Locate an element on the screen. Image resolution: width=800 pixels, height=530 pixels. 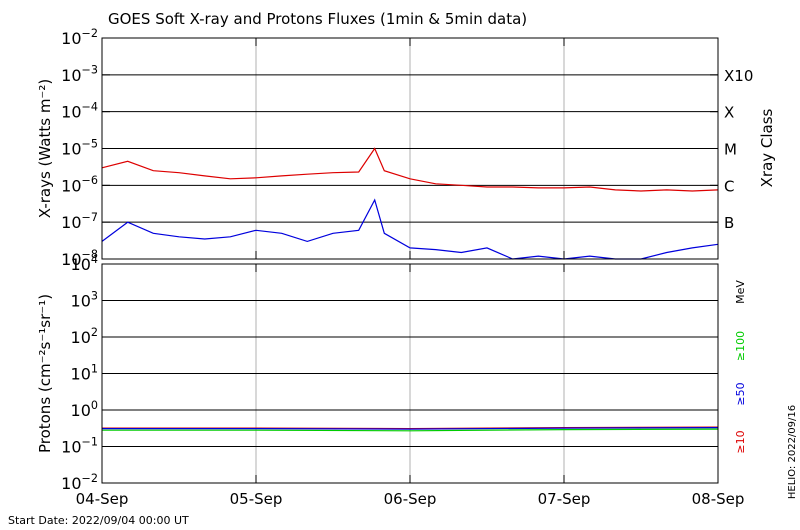
proton-legend-label: ≥100 is located at coordinates (740, 346).